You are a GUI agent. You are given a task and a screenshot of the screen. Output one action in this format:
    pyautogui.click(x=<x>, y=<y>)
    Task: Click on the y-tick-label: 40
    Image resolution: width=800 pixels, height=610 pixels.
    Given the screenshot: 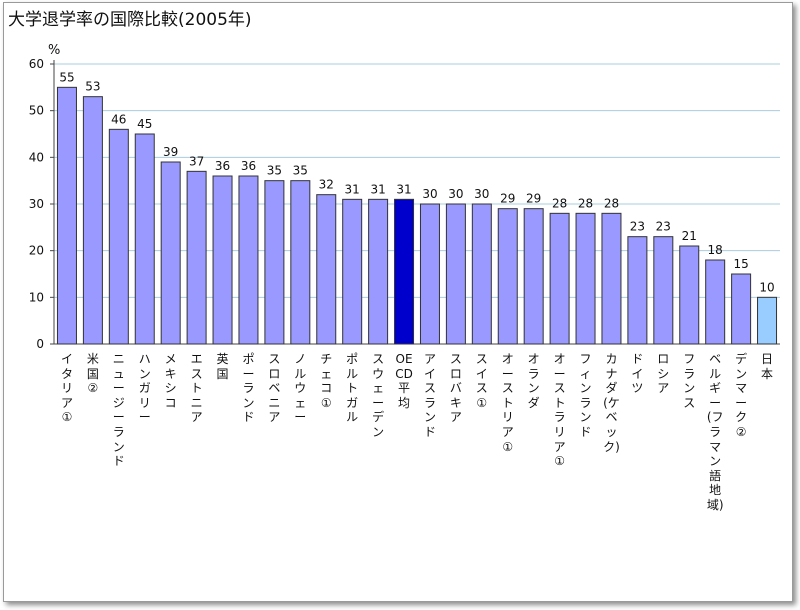 What is the action you would take?
    pyautogui.click(x=36, y=157)
    